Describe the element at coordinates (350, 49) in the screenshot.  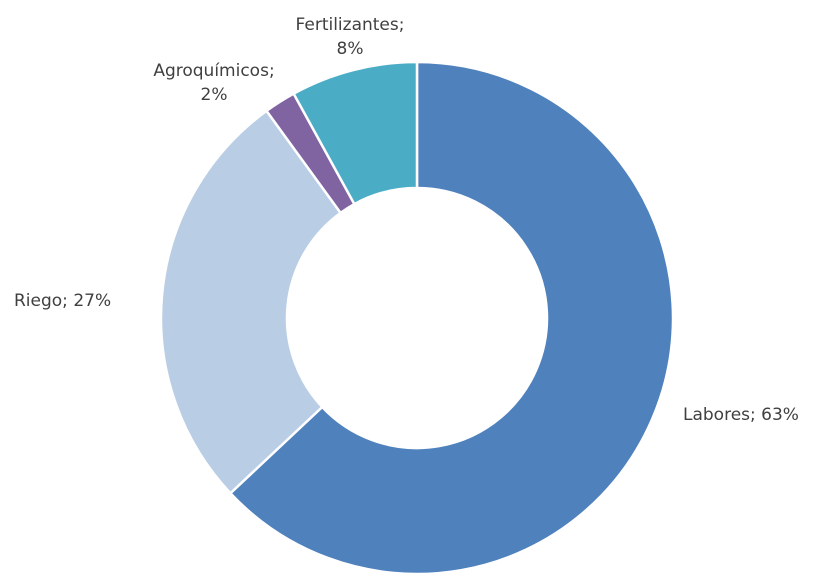
I see `data-label-fertilizantes-line-1: 8%` at that location.